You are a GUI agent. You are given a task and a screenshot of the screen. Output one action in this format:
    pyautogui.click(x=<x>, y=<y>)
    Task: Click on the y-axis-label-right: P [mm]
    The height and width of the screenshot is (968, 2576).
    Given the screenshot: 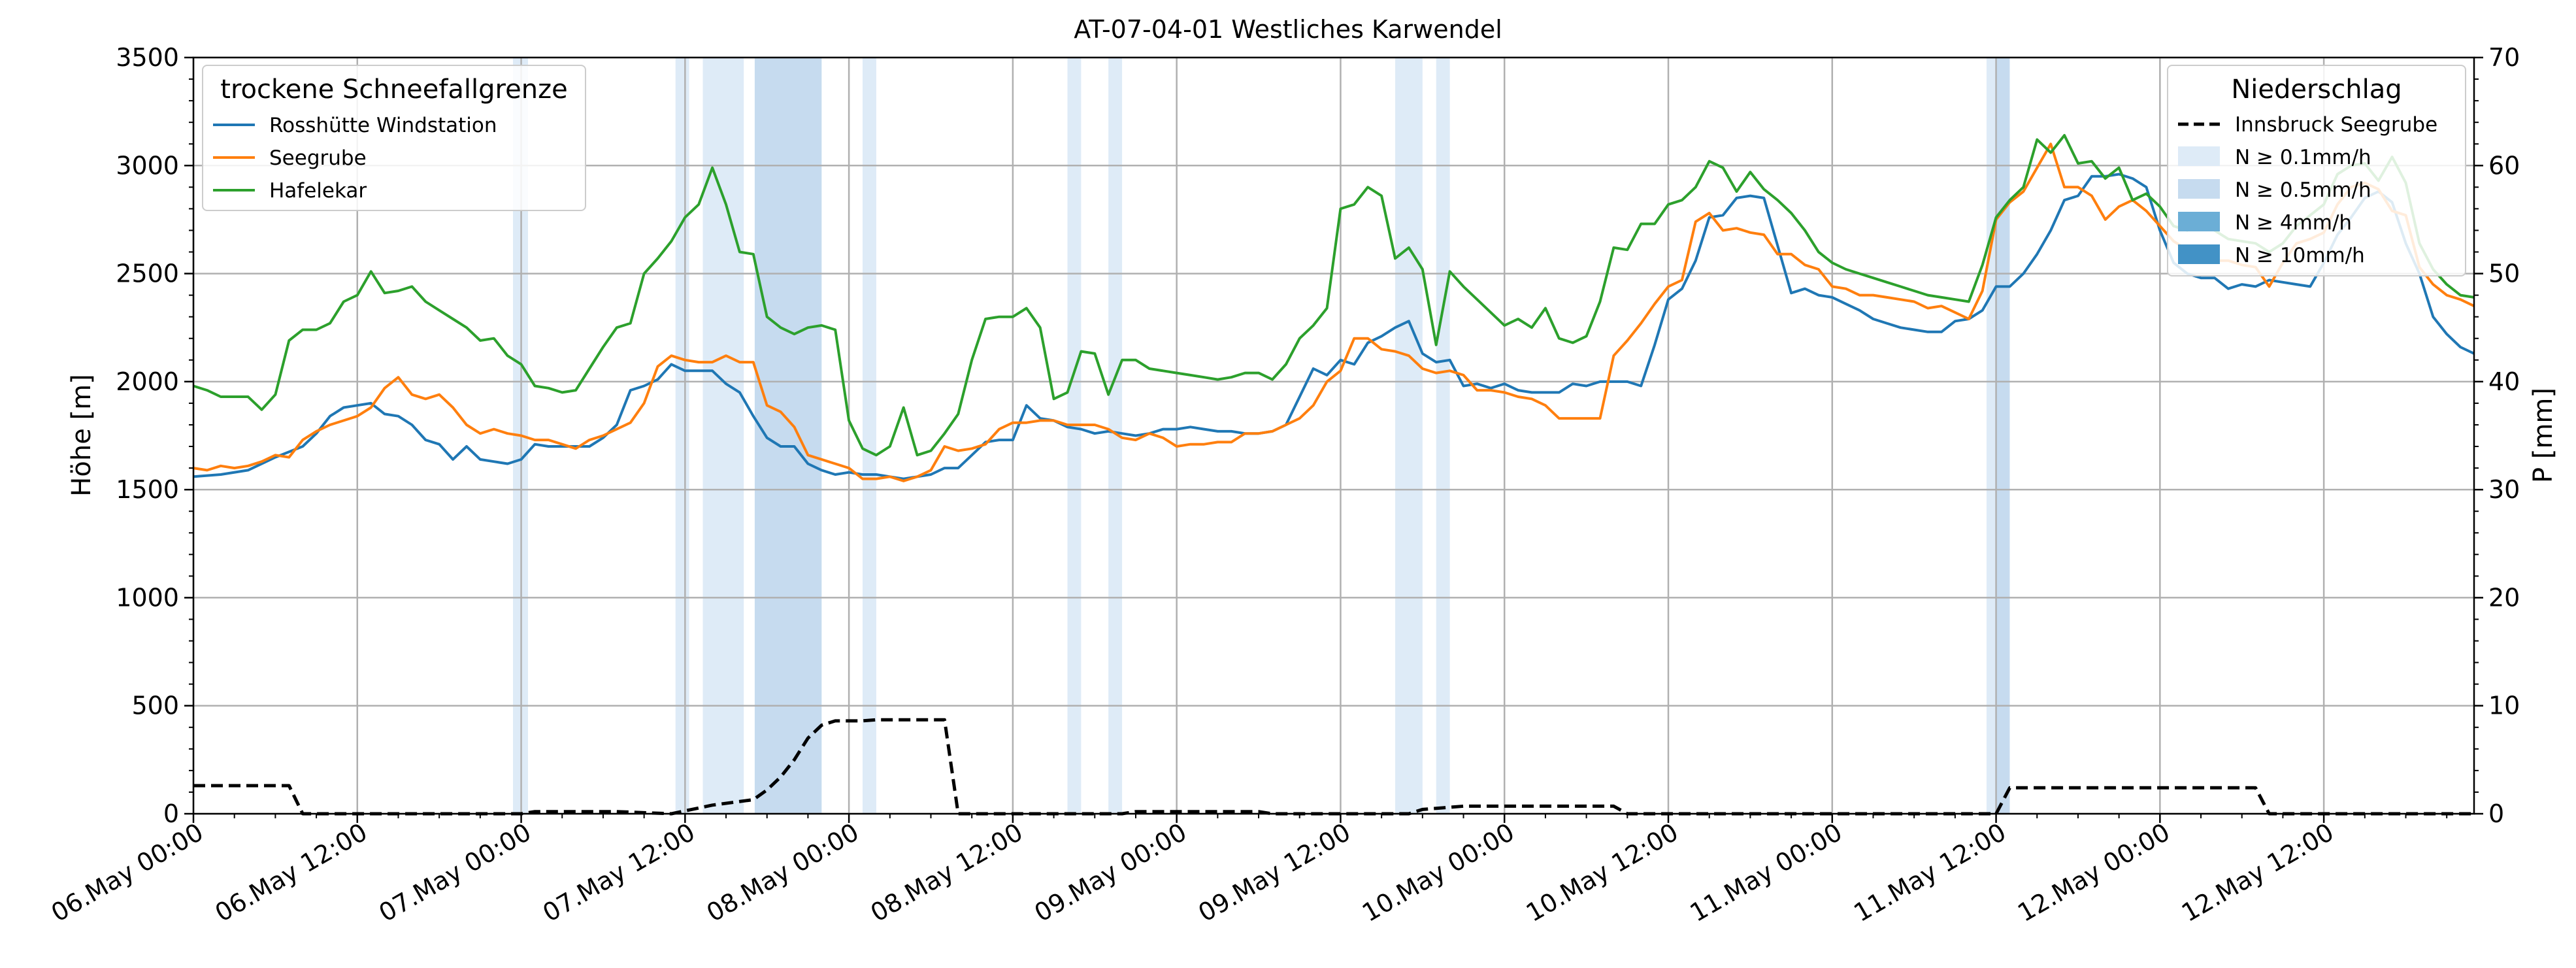 What is the action you would take?
    pyautogui.click(x=2543, y=435)
    